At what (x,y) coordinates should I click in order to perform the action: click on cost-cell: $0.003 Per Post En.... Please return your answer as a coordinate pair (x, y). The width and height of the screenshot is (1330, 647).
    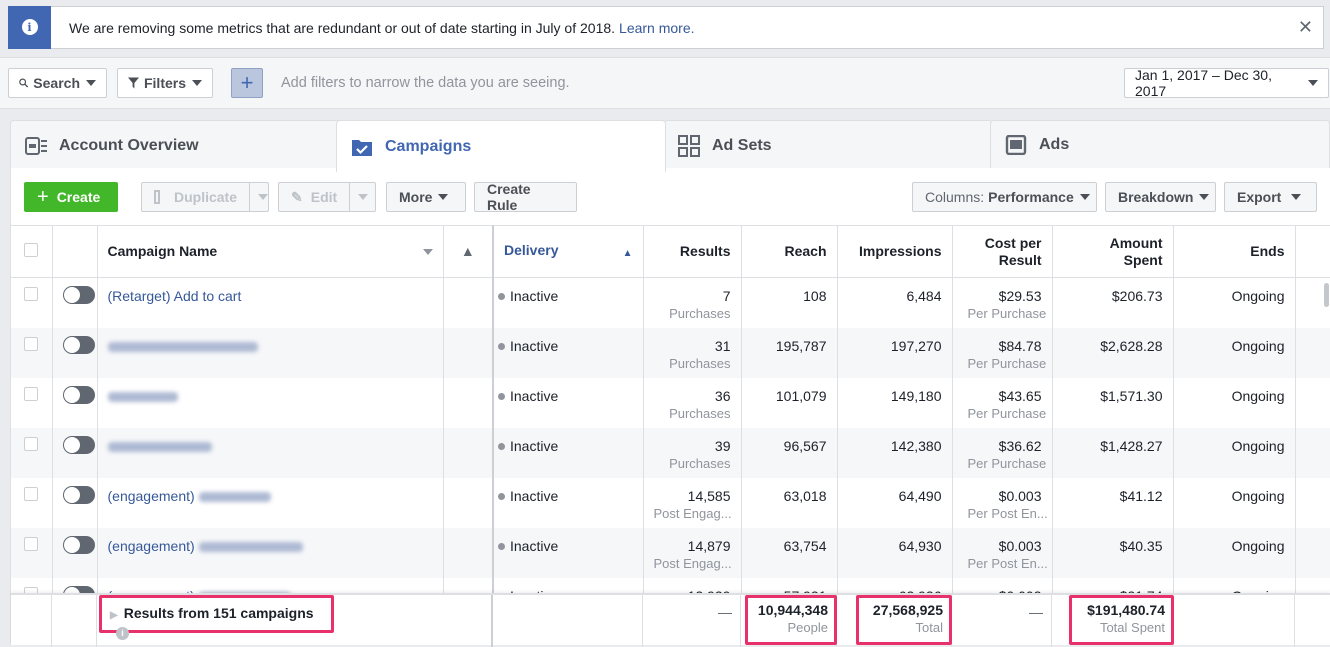
    Looking at the image, I should click on (1002, 502).